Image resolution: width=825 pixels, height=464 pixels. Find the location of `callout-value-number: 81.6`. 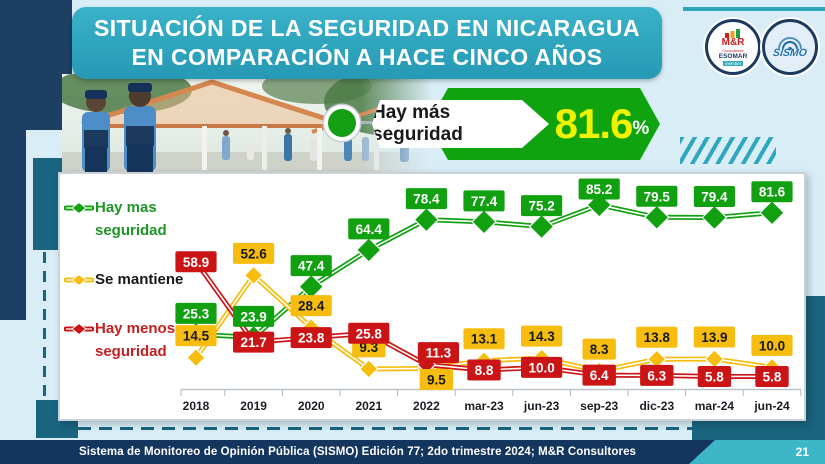

callout-value-number: 81.6 is located at coordinates (594, 123).